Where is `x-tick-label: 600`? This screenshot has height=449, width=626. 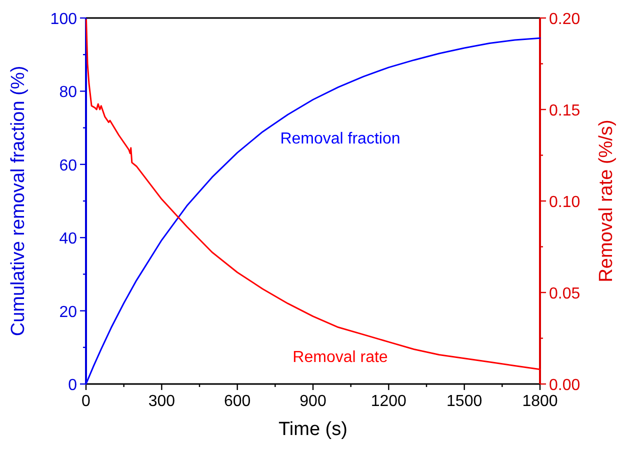 x-tick-label: 600 is located at coordinates (237, 401).